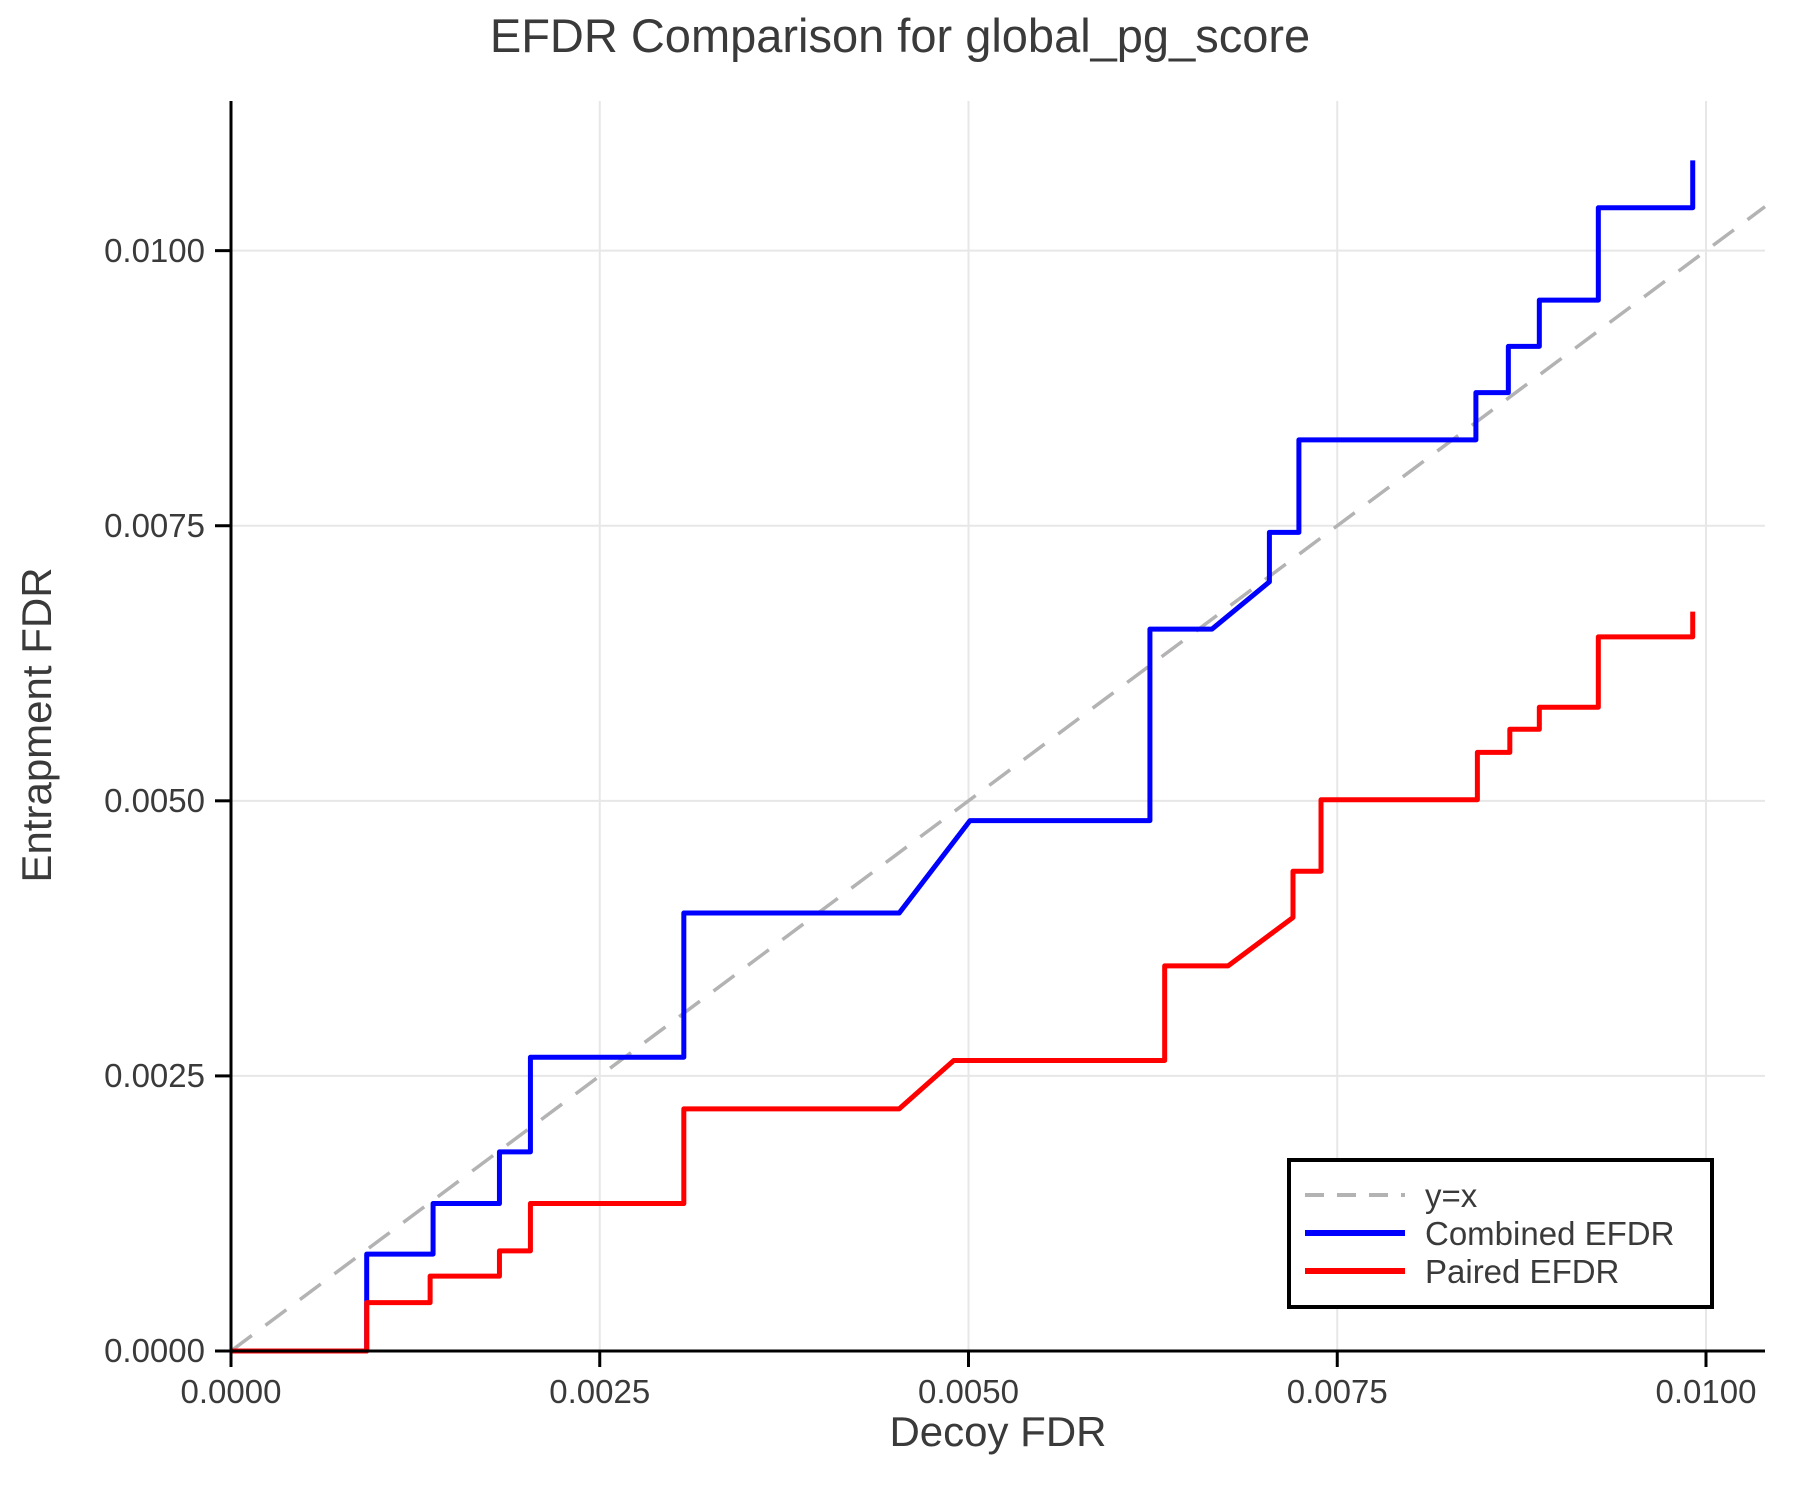 Image resolution: width=1800 pixels, height=1500 pixels. What do you see at coordinates (1706, 1391) in the screenshot?
I see `x-tick-label: 0.0100` at bounding box center [1706, 1391].